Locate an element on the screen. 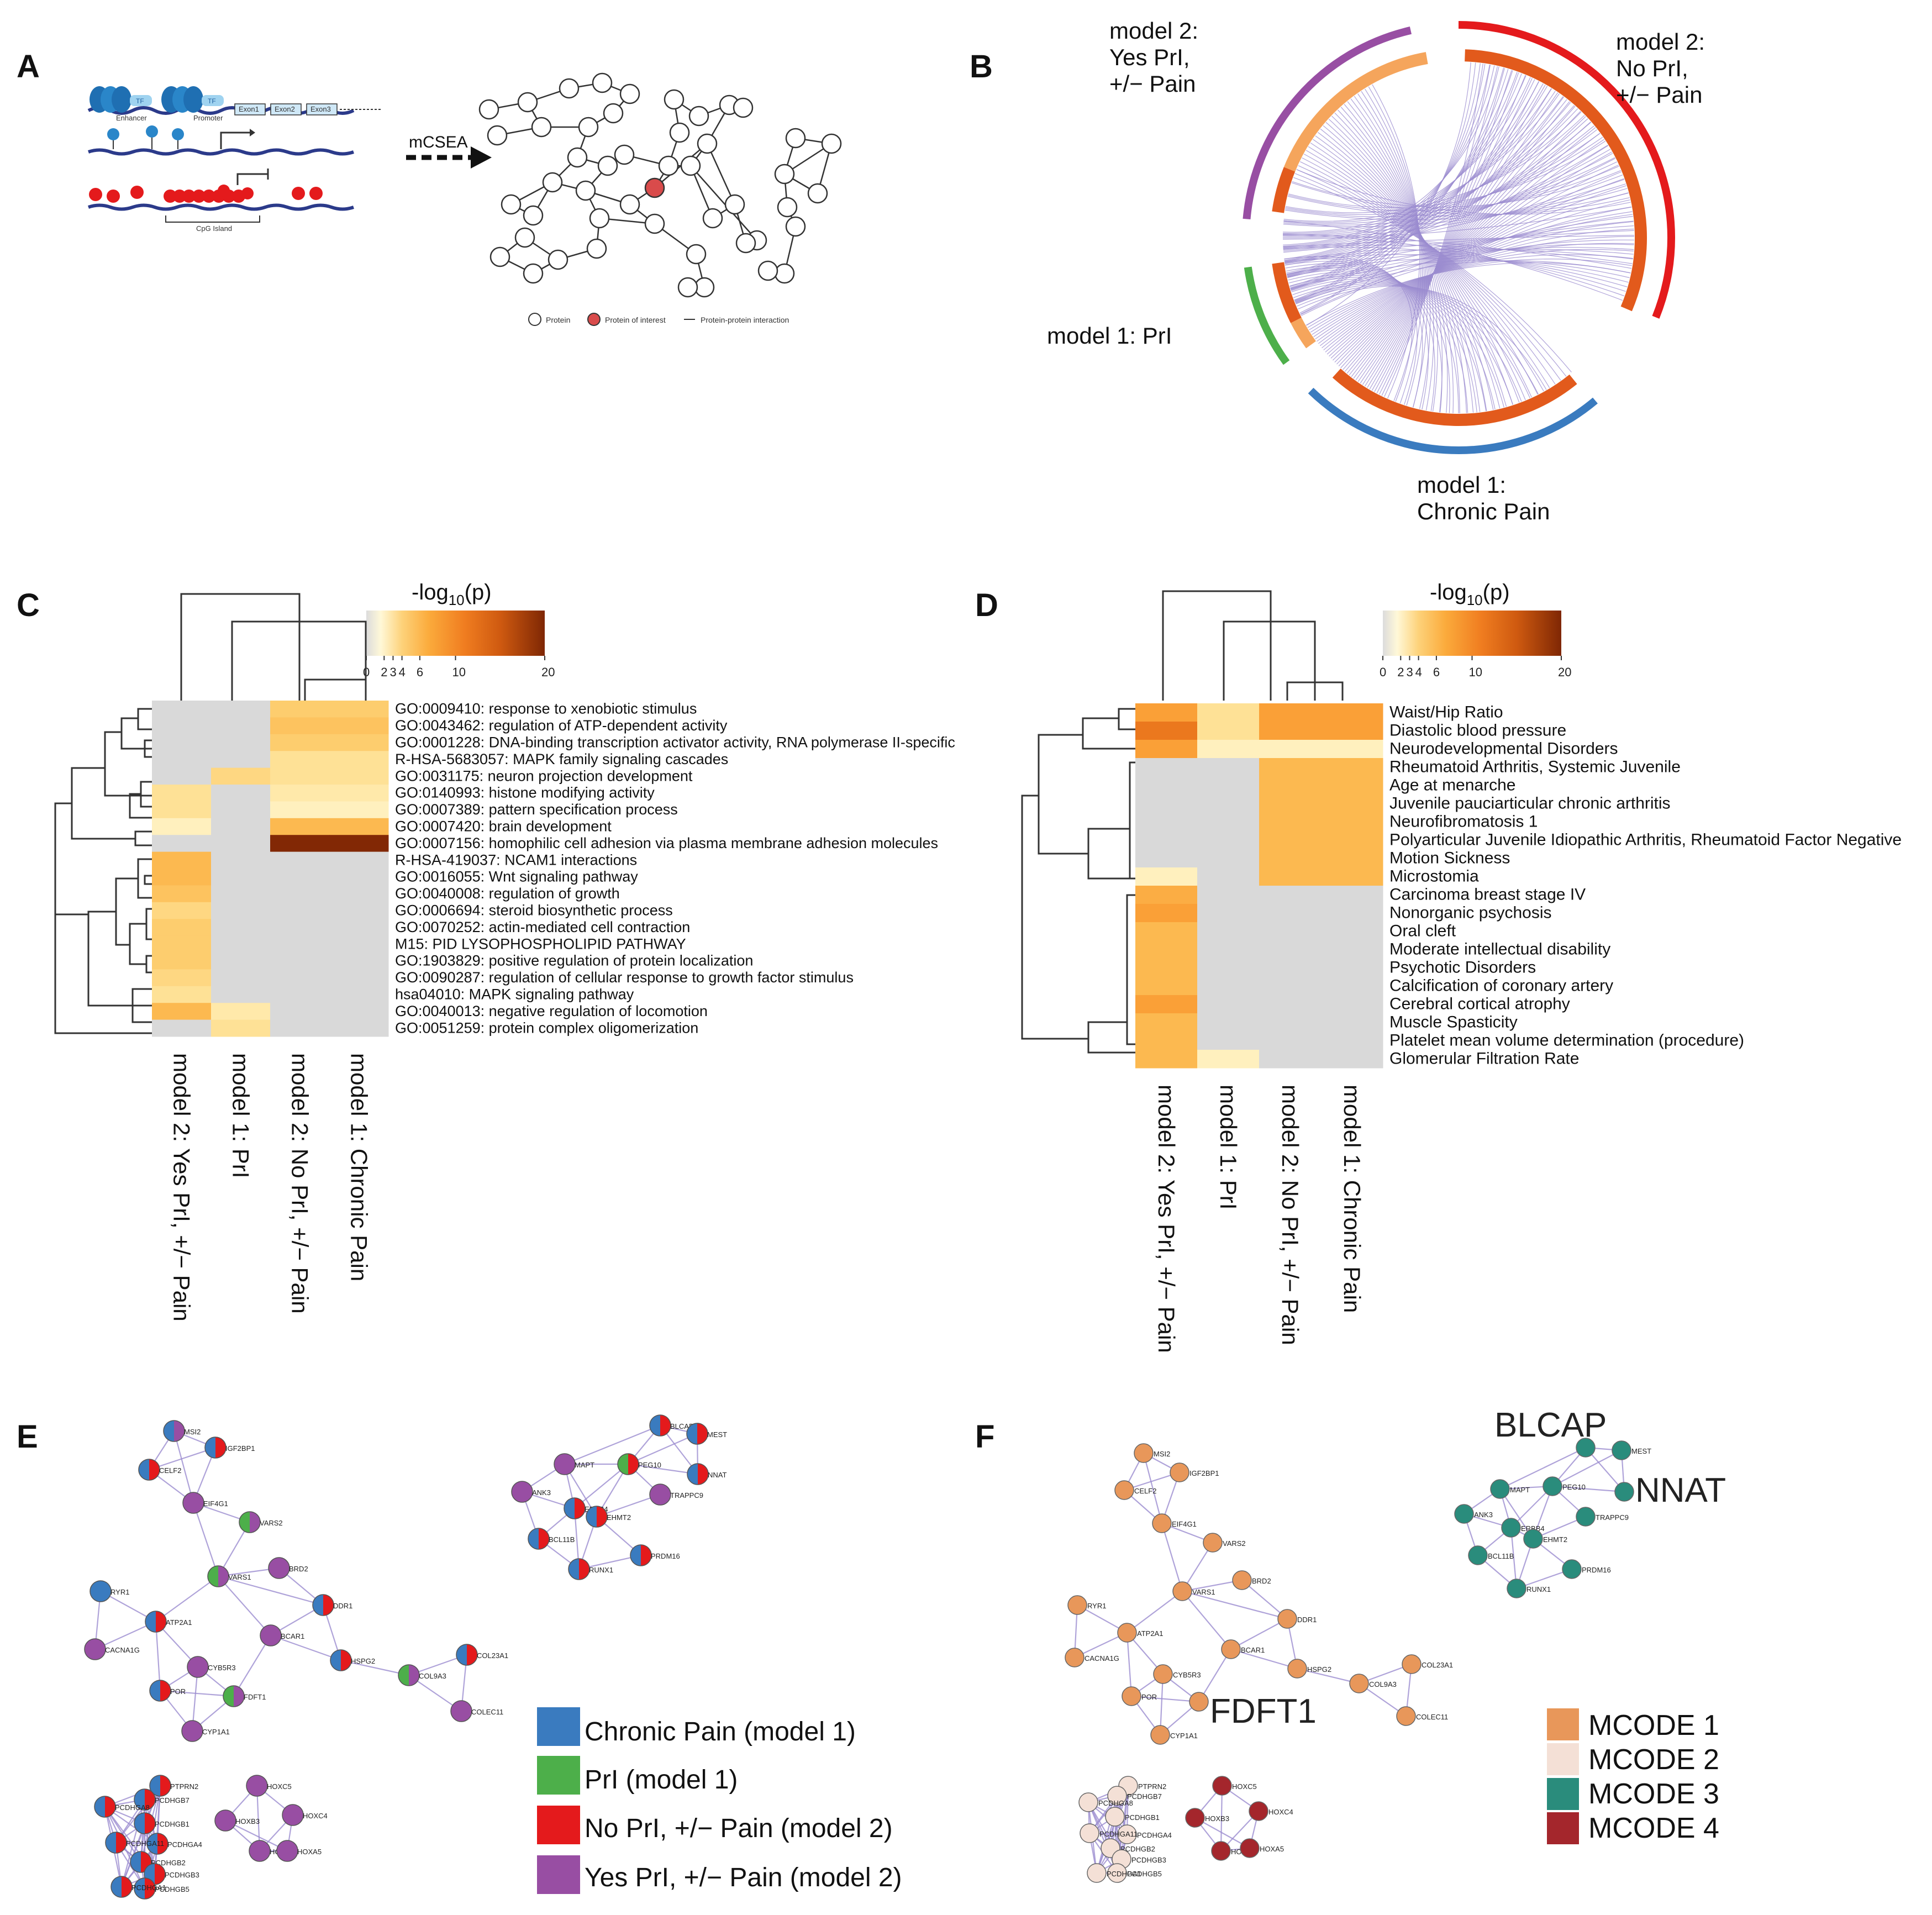  node-label: DDR1 is located at coordinates (343, 1606).